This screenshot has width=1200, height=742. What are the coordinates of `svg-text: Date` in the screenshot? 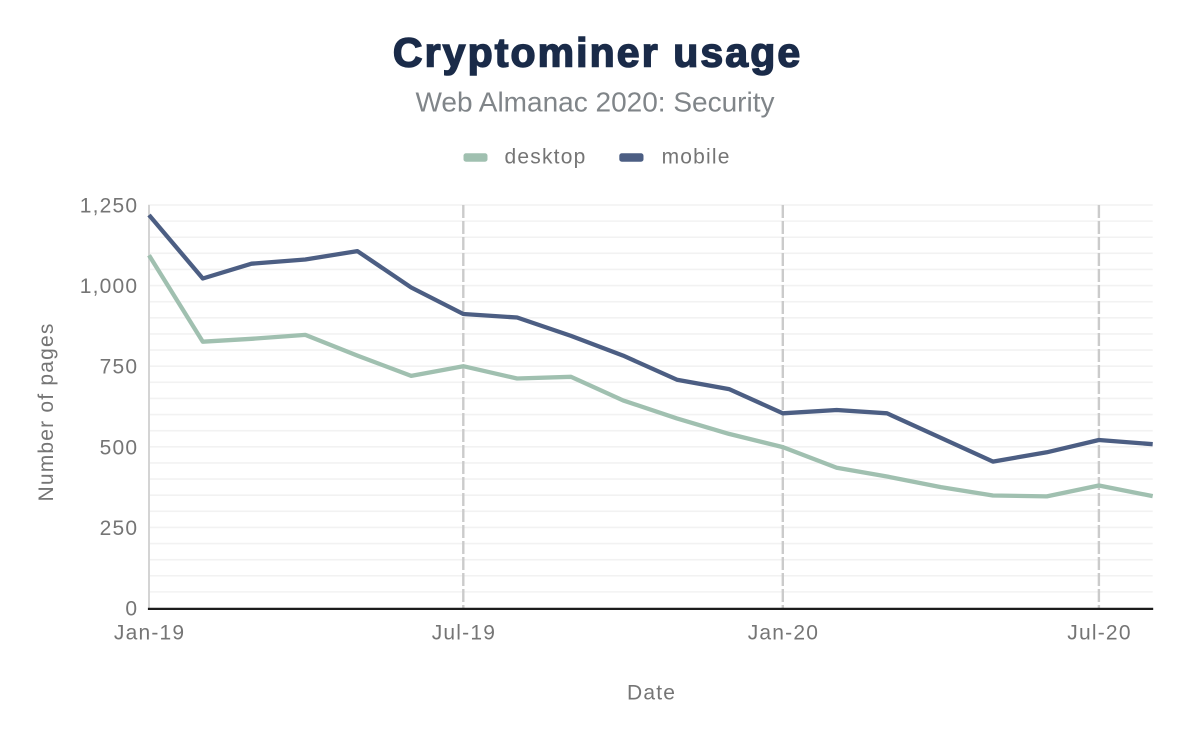 It's located at (651, 693).